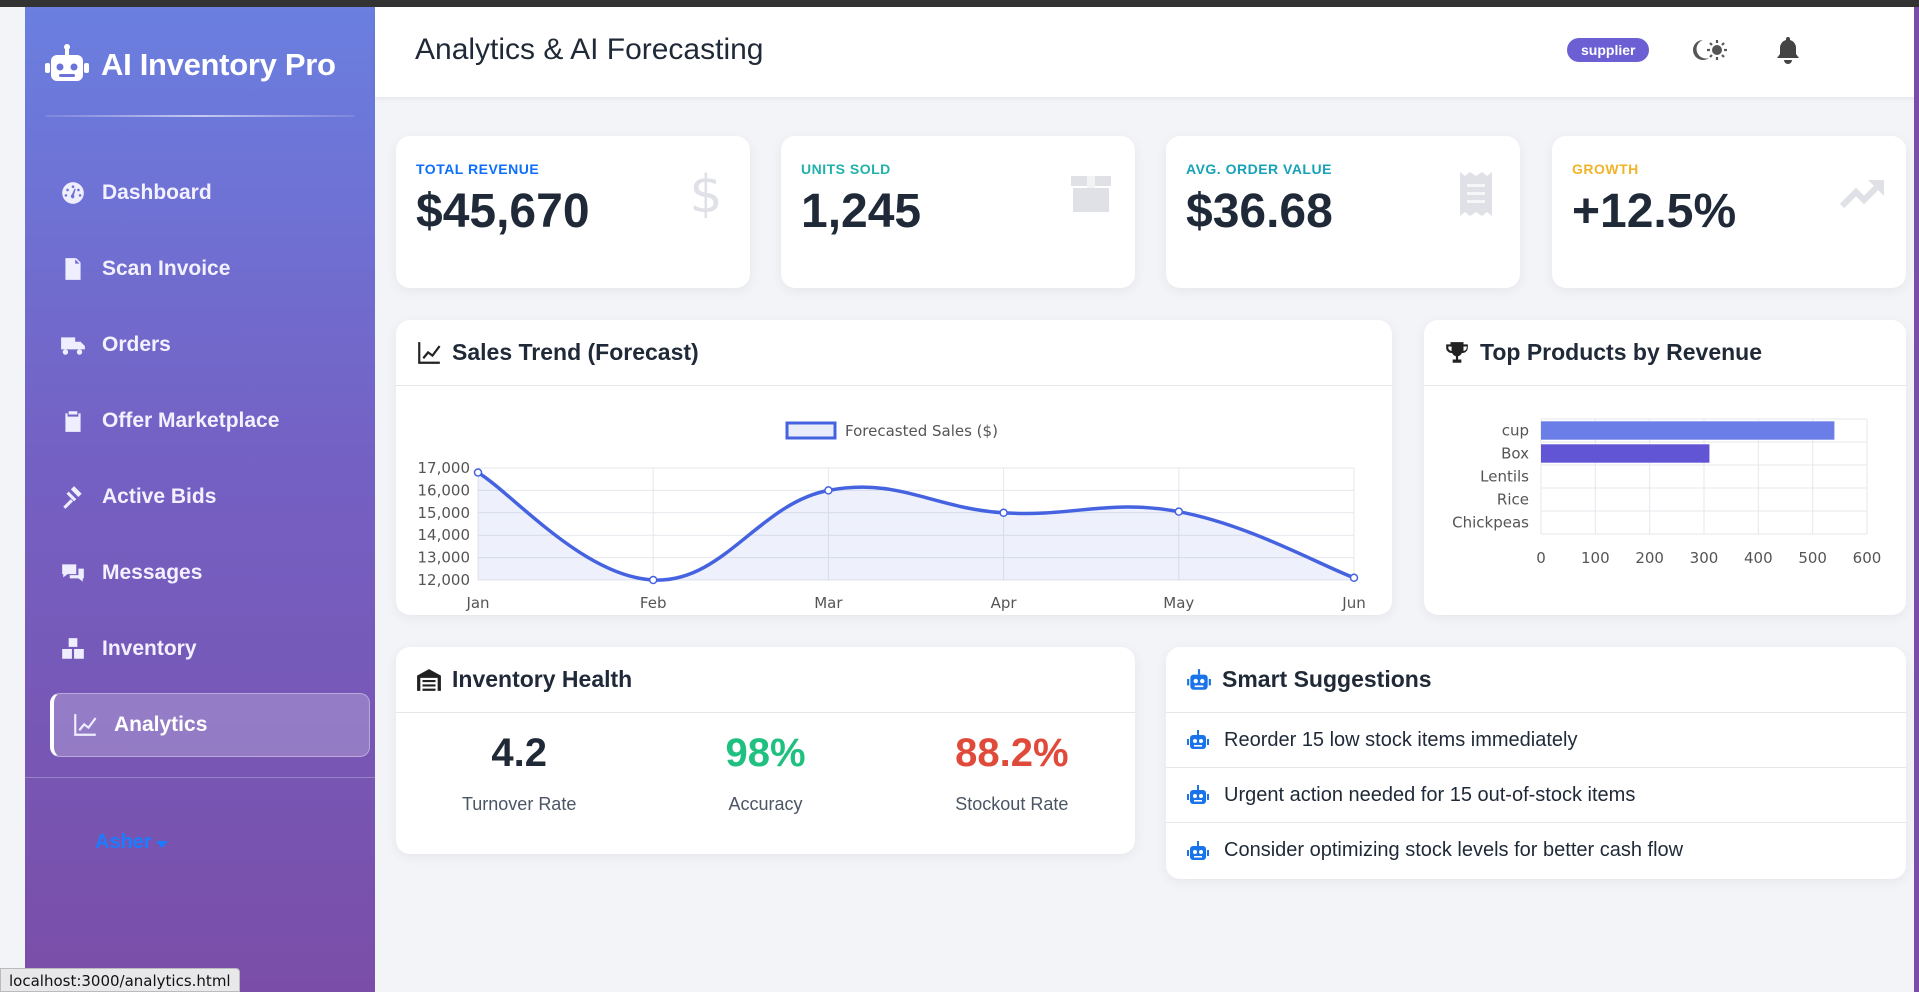 The image size is (1919, 992). What do you see at coordinates (1709, 50) in the screenshot?
I see `theme-toggle-icon` at bounding box center [1709, 50].